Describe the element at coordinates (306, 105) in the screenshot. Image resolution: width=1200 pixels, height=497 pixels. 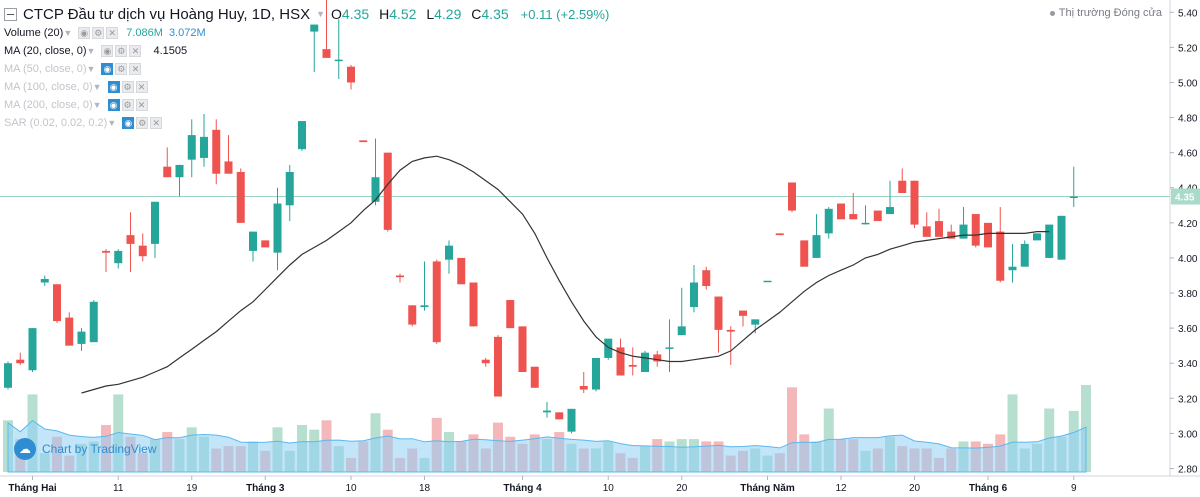
I see `indicator-ma200: MA (200, close, 0) ▼ ◉ ⚙ ✕` at that location.